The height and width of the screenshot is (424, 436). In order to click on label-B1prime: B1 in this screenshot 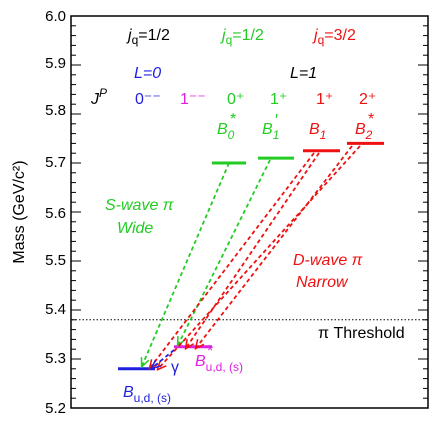, I will do `click(270, 131)`.